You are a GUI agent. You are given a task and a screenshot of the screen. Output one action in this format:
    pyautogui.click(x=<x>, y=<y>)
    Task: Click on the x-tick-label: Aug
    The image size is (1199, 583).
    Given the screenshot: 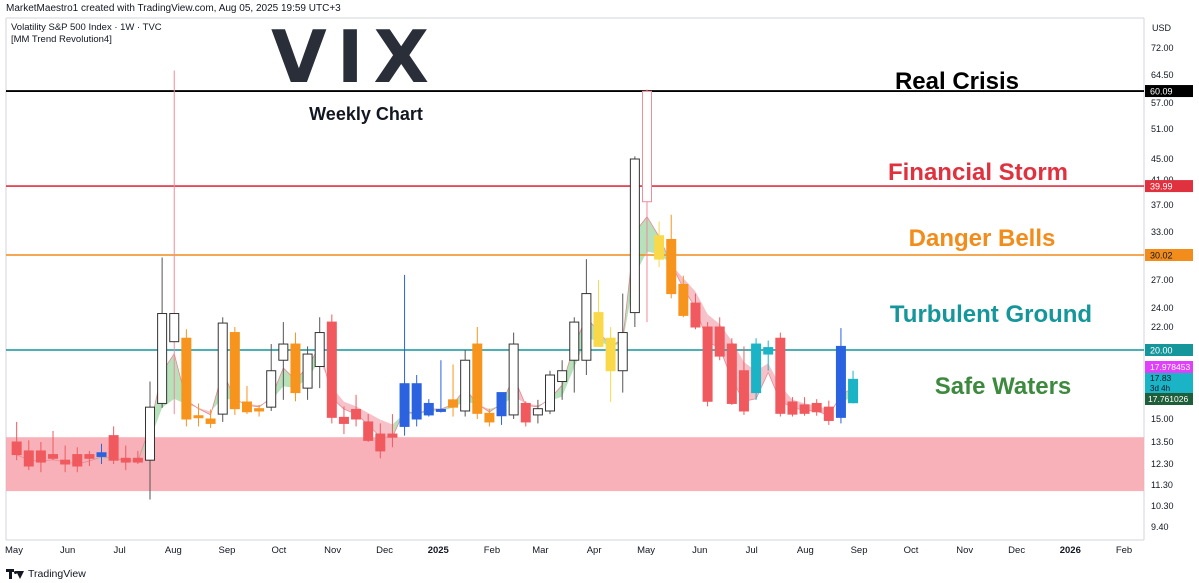 What is the action you would take?
    pyautogui.click(x=805, y=550)
    